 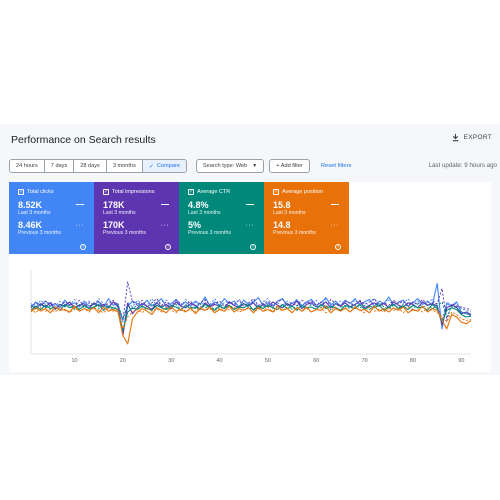 I want to click on page-title: Performance on Search results, so click(x=83, y=140).